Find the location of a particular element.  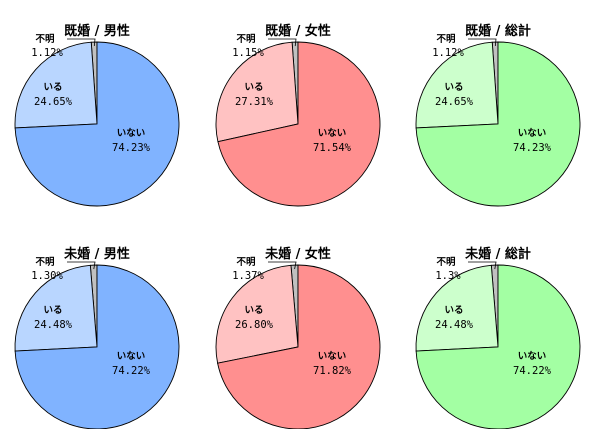

pie-title: 既婚 / 女性 is located at coordinates (298, 31).